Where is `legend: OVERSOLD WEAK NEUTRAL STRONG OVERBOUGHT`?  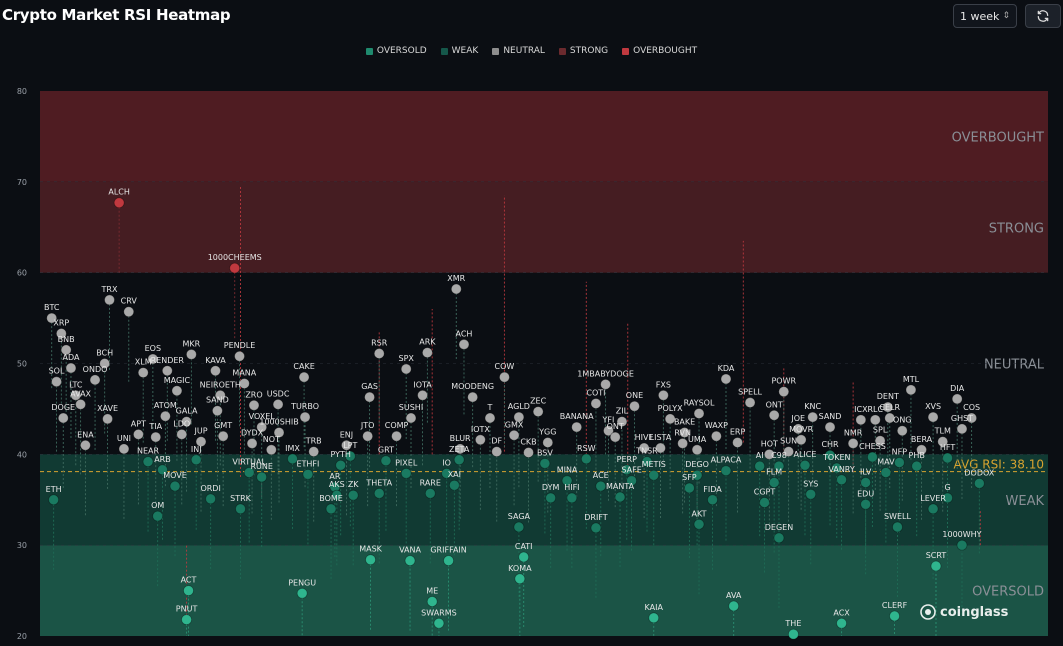 legend: OVERSOLD WEAK NEUTRAL STRONG OVERBOUGHT is located at coordinates (531, 51).